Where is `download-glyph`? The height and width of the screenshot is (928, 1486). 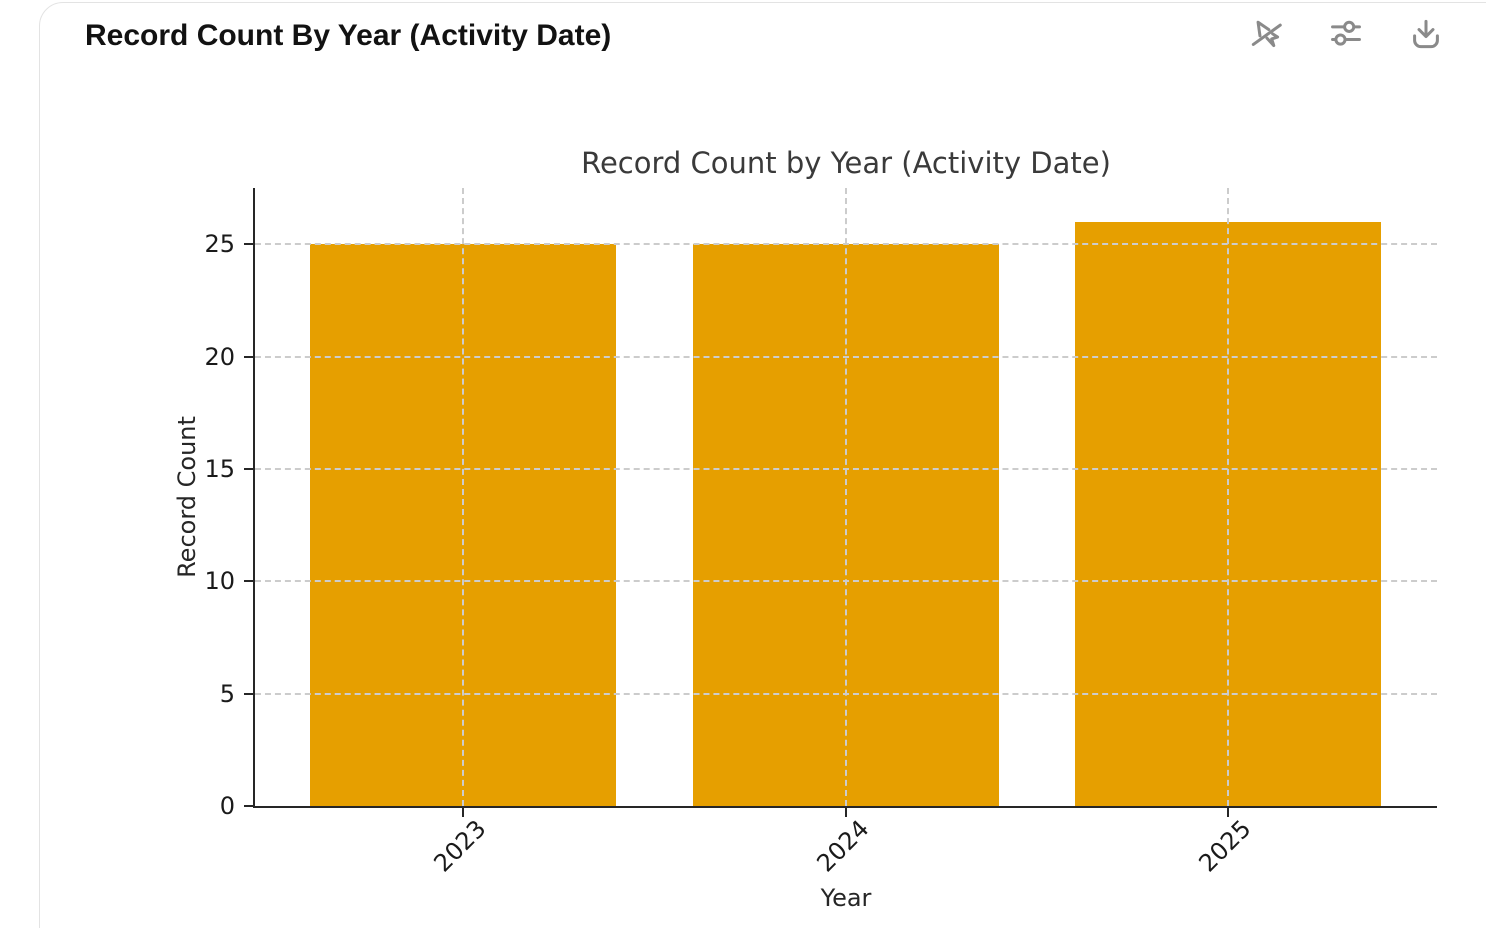 download-glyph is located at coordinates (1426, 34).